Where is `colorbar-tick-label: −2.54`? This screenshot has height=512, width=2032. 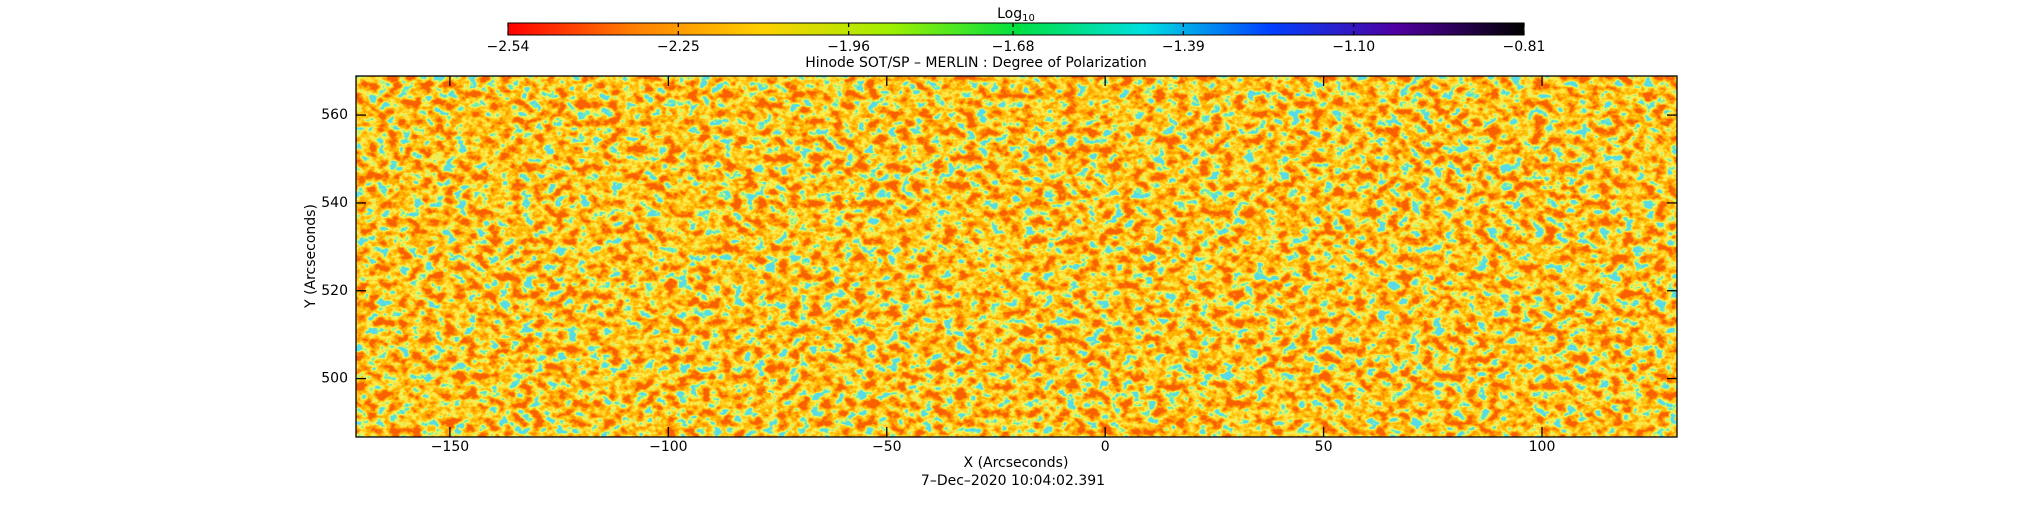
colorbar-tick-label: −2.54 is located at coordinates (508, 47).